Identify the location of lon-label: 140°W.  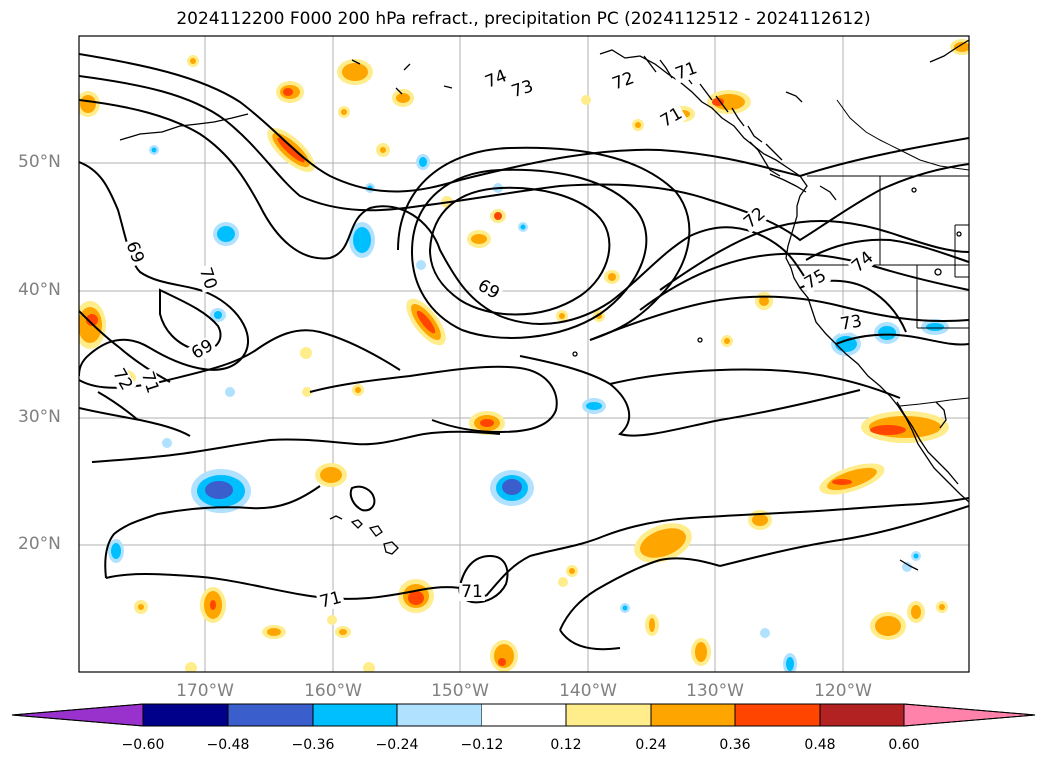
(588, 691).